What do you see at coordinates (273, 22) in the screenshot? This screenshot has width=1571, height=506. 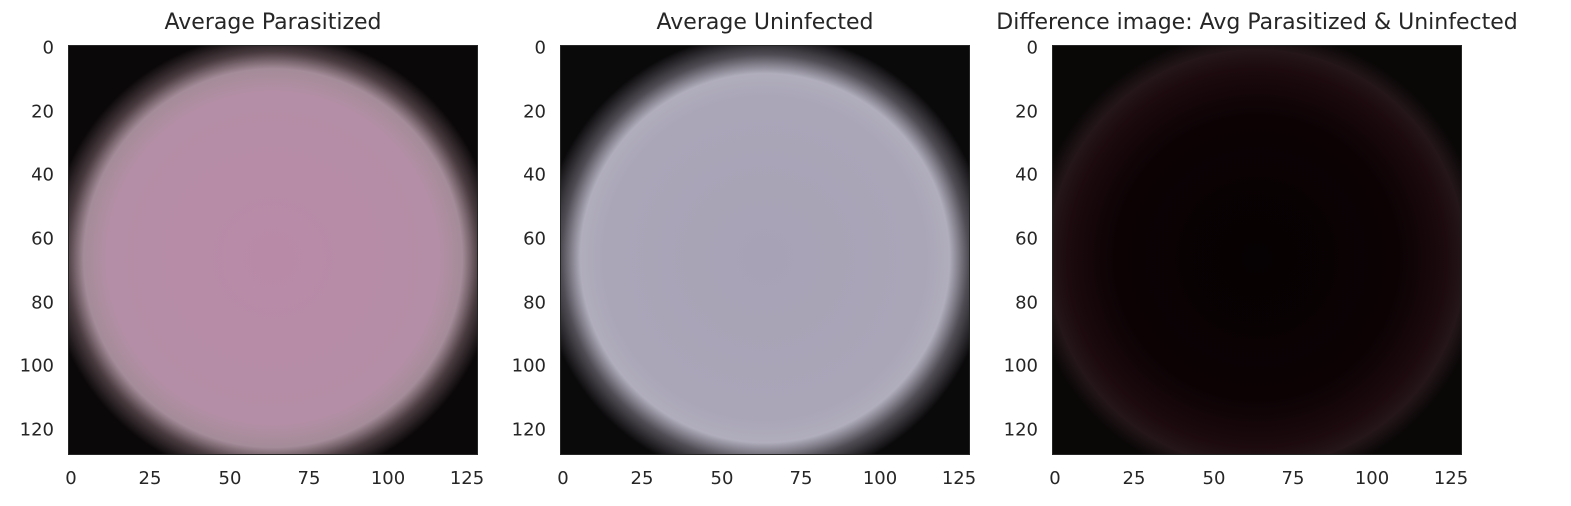 I see `chart-title: Average Parasitized` at bounding box center [273, 22].